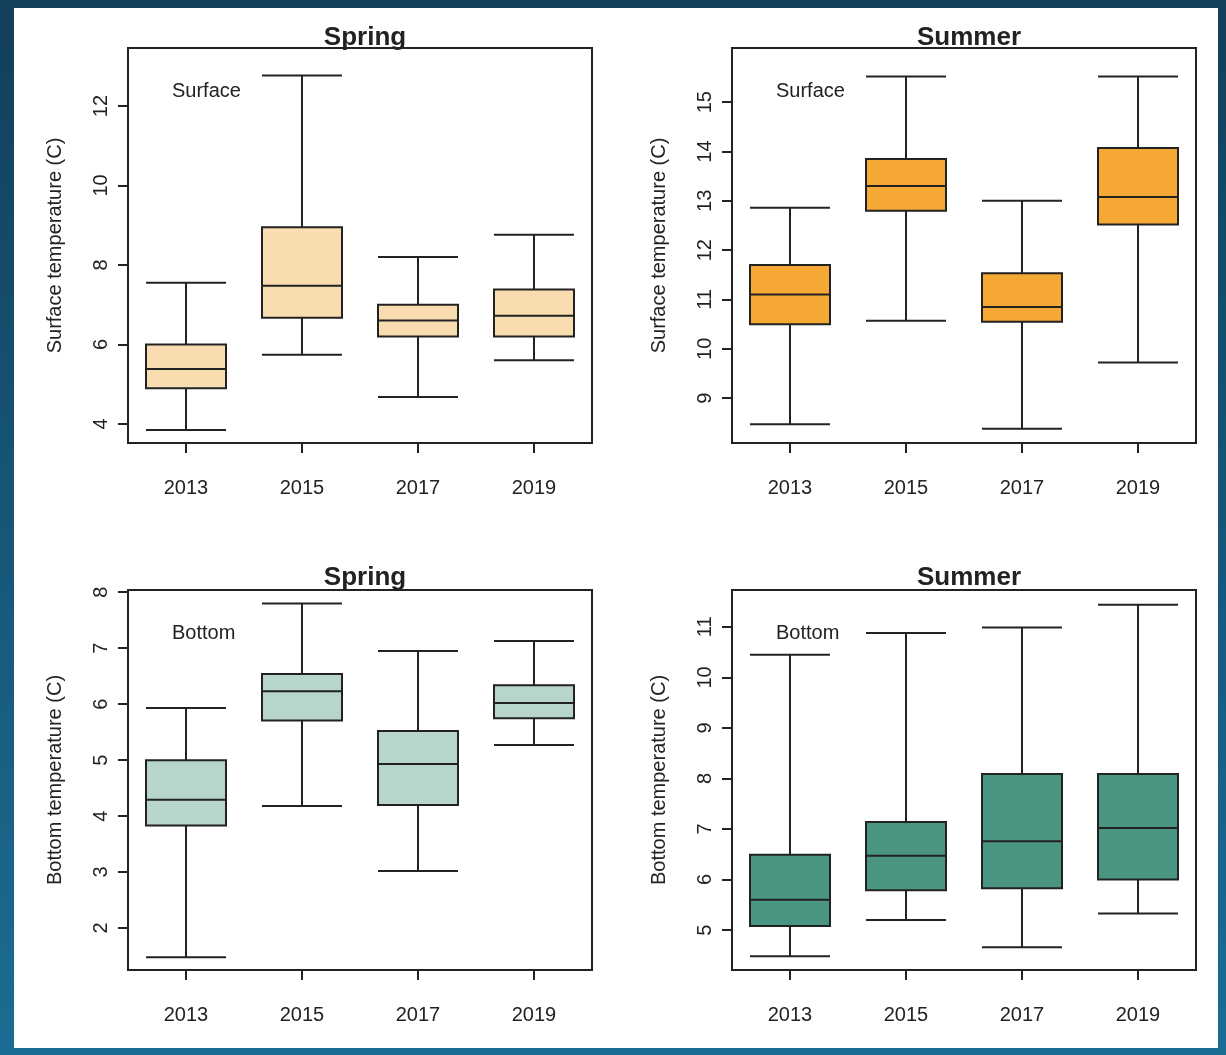 The height and width of the screenshot is (1055, 1226). I want to click on y-tick-label: 14, so click(704, 151).